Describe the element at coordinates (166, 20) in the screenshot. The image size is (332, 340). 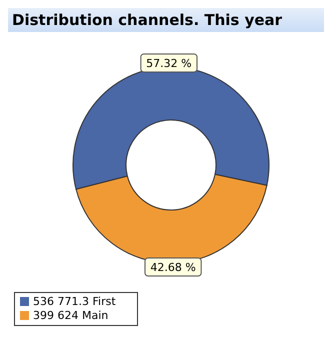
I see `chart-title: Distribution channels. This year` at that location.